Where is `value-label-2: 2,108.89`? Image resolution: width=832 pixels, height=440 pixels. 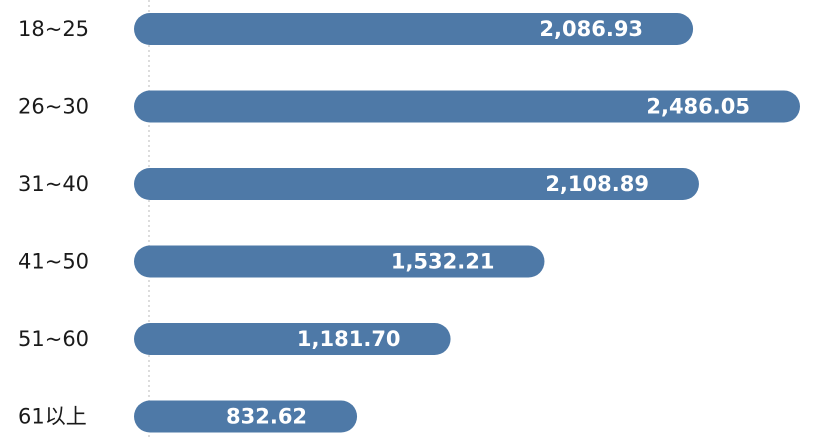 value-label-2: 2,108.89 is located at coordinates (597, 184).